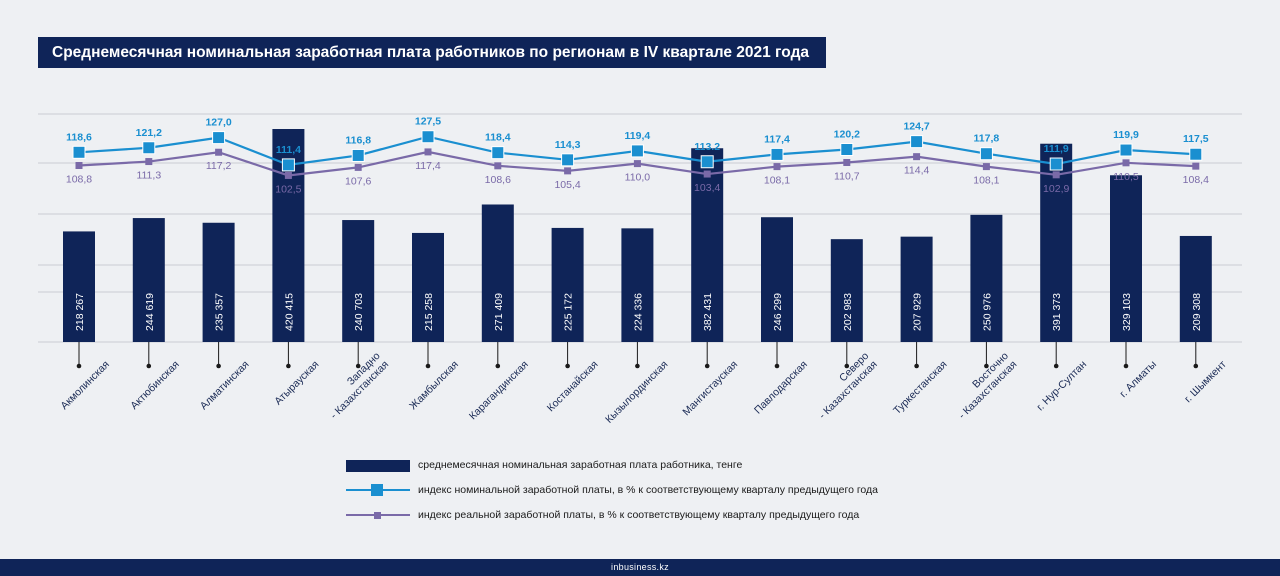  Describe the element at coordinates (1205, 381) in the screenshot. I see `category-label: г. Шымкент` at that location.